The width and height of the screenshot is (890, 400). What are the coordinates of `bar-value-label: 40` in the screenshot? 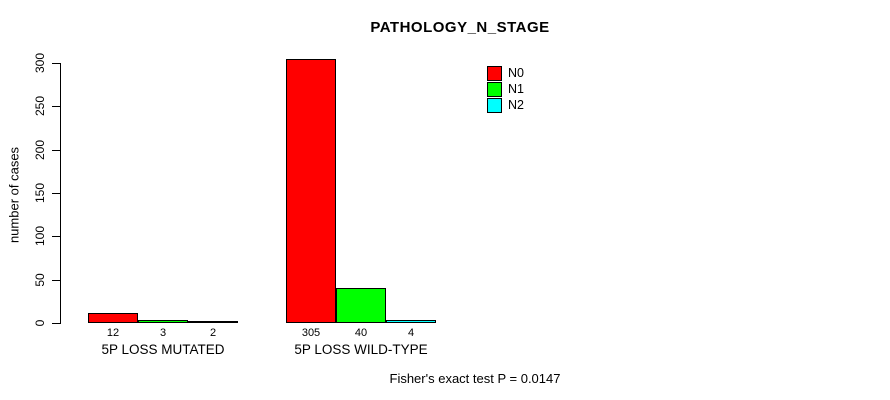 It's located at (361, 333).